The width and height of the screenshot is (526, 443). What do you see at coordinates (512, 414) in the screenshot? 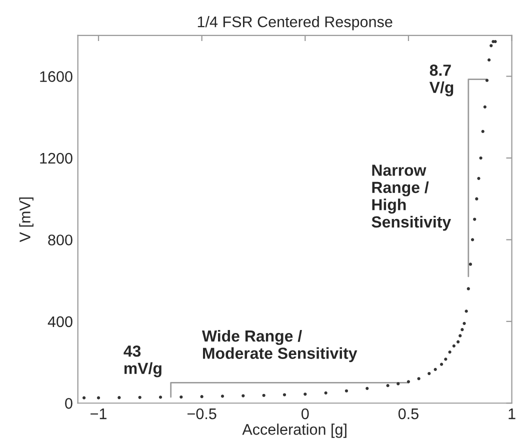
I see `x-tick-label: 1` at bounding box center [512, 414].